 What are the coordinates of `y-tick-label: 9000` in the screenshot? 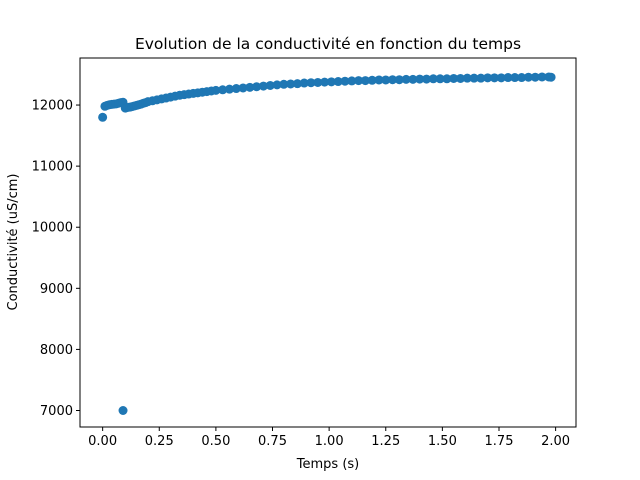 It's located at (56, 289).